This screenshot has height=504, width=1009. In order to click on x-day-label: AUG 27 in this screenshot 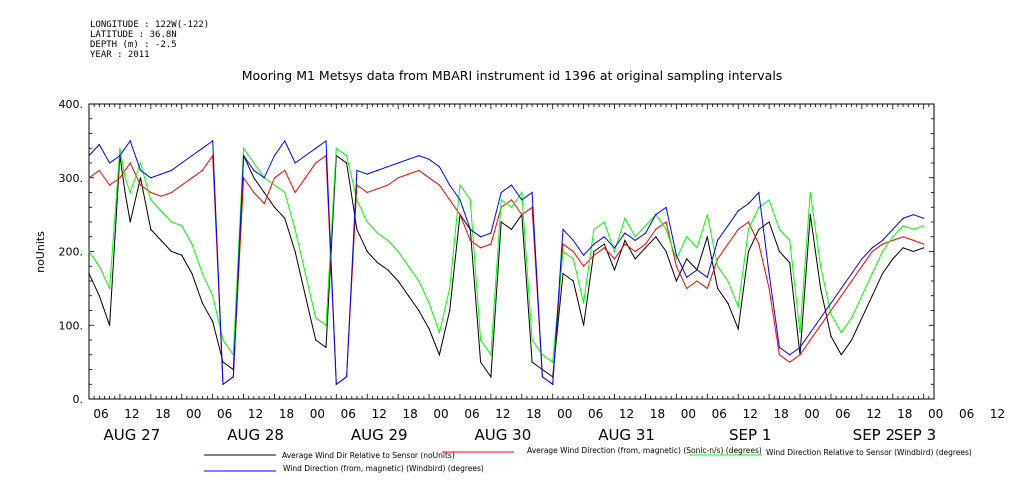, I will do `click(132, 435)`.